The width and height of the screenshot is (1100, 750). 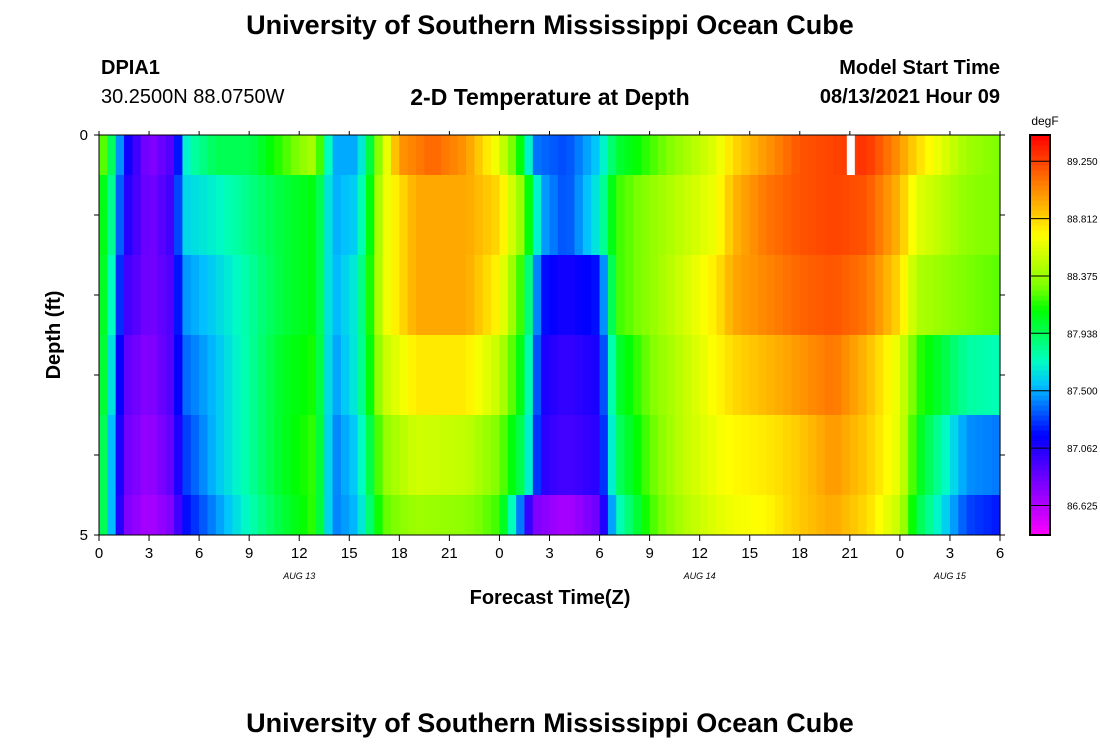 I want to click on x-tick-label: 15, so click(x=749, y=553).